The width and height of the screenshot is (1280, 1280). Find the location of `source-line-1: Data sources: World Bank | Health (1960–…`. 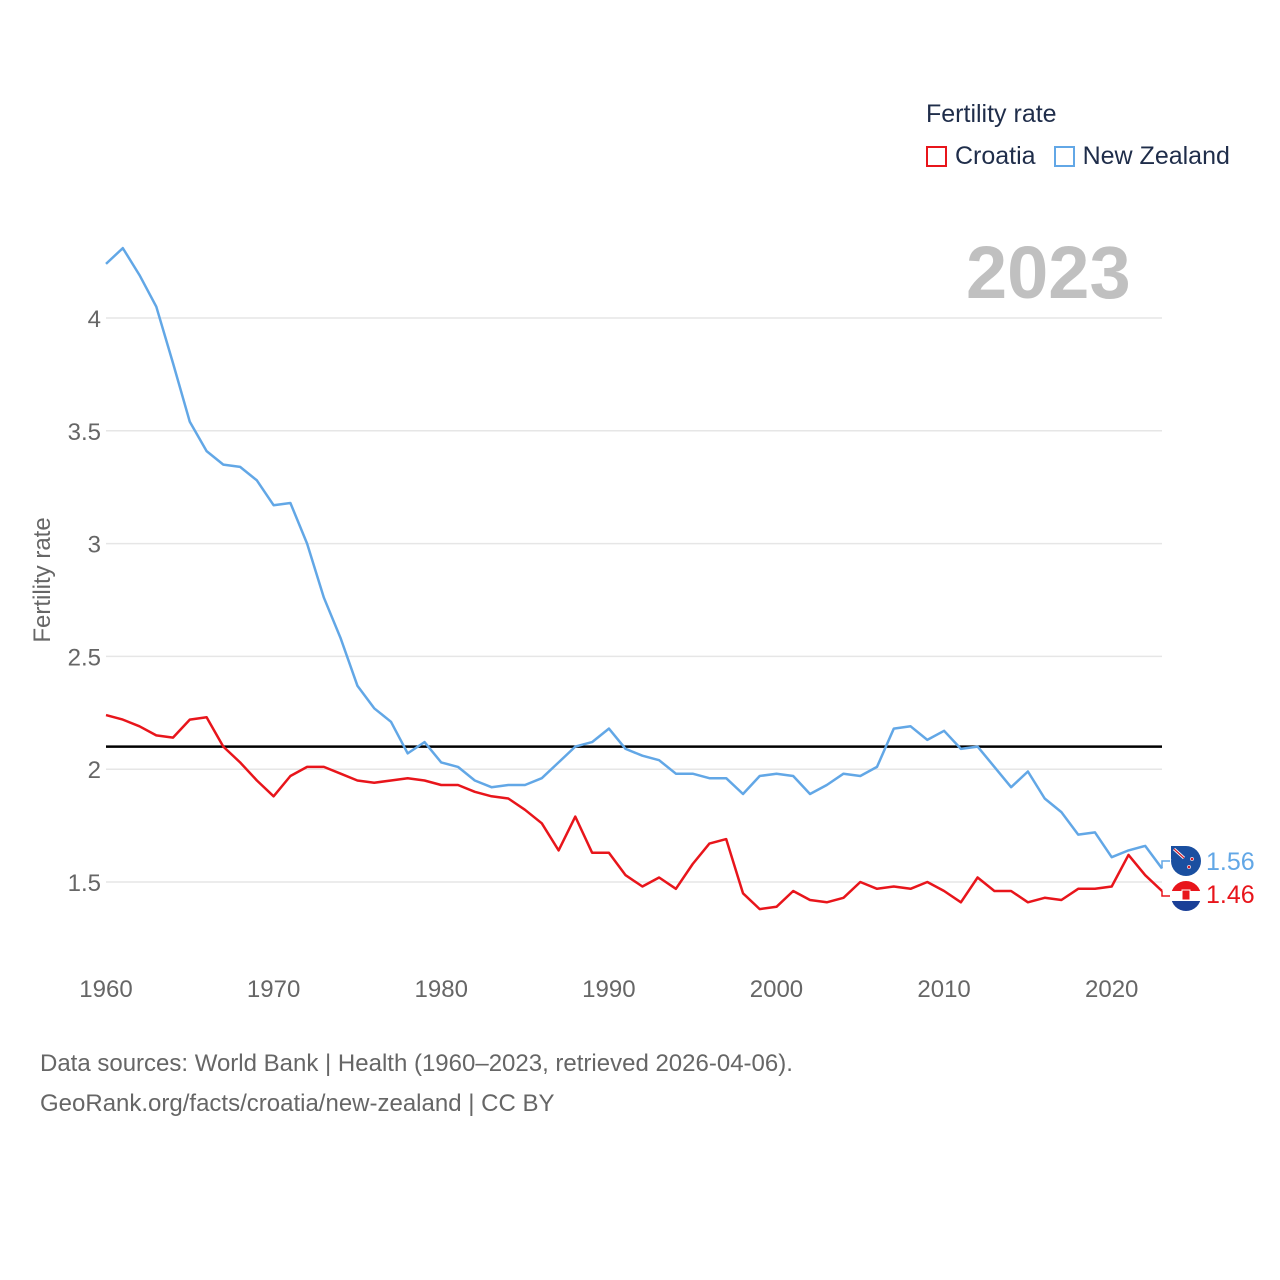

source-line-1: Data sources: World Bank | Health (1960–… is located at coordinates (416, 1063).